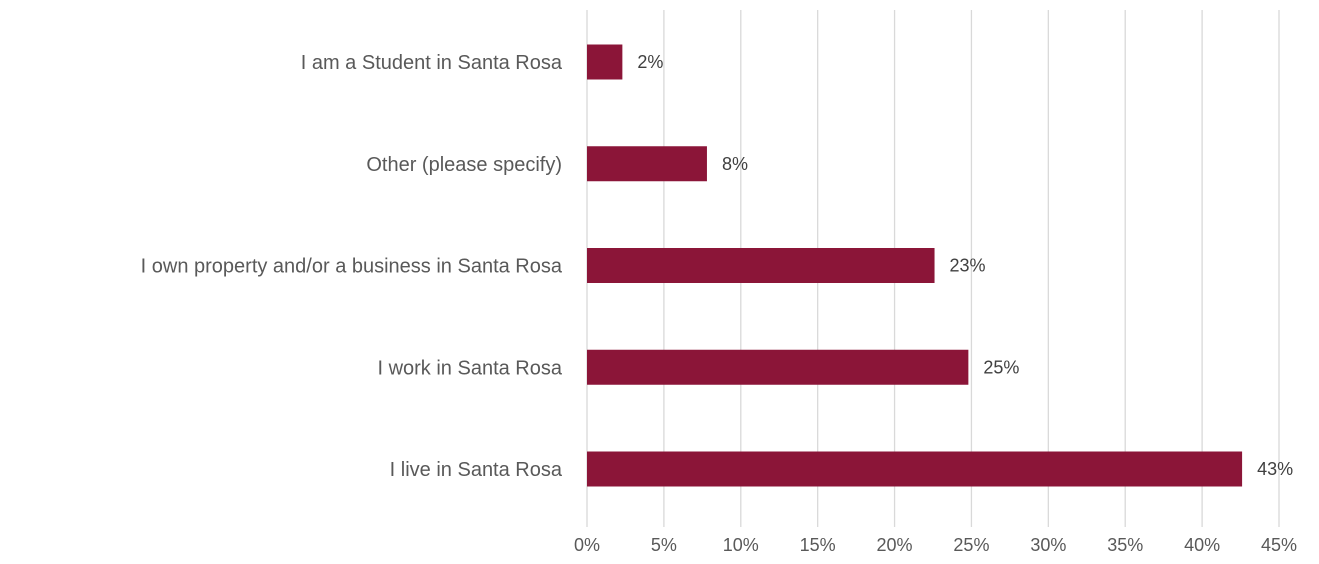 The image size is (1319, 564). Describe the element at coordinates (895, 545) in the screenshot. I see `x-tick-label: 20%` at that location.